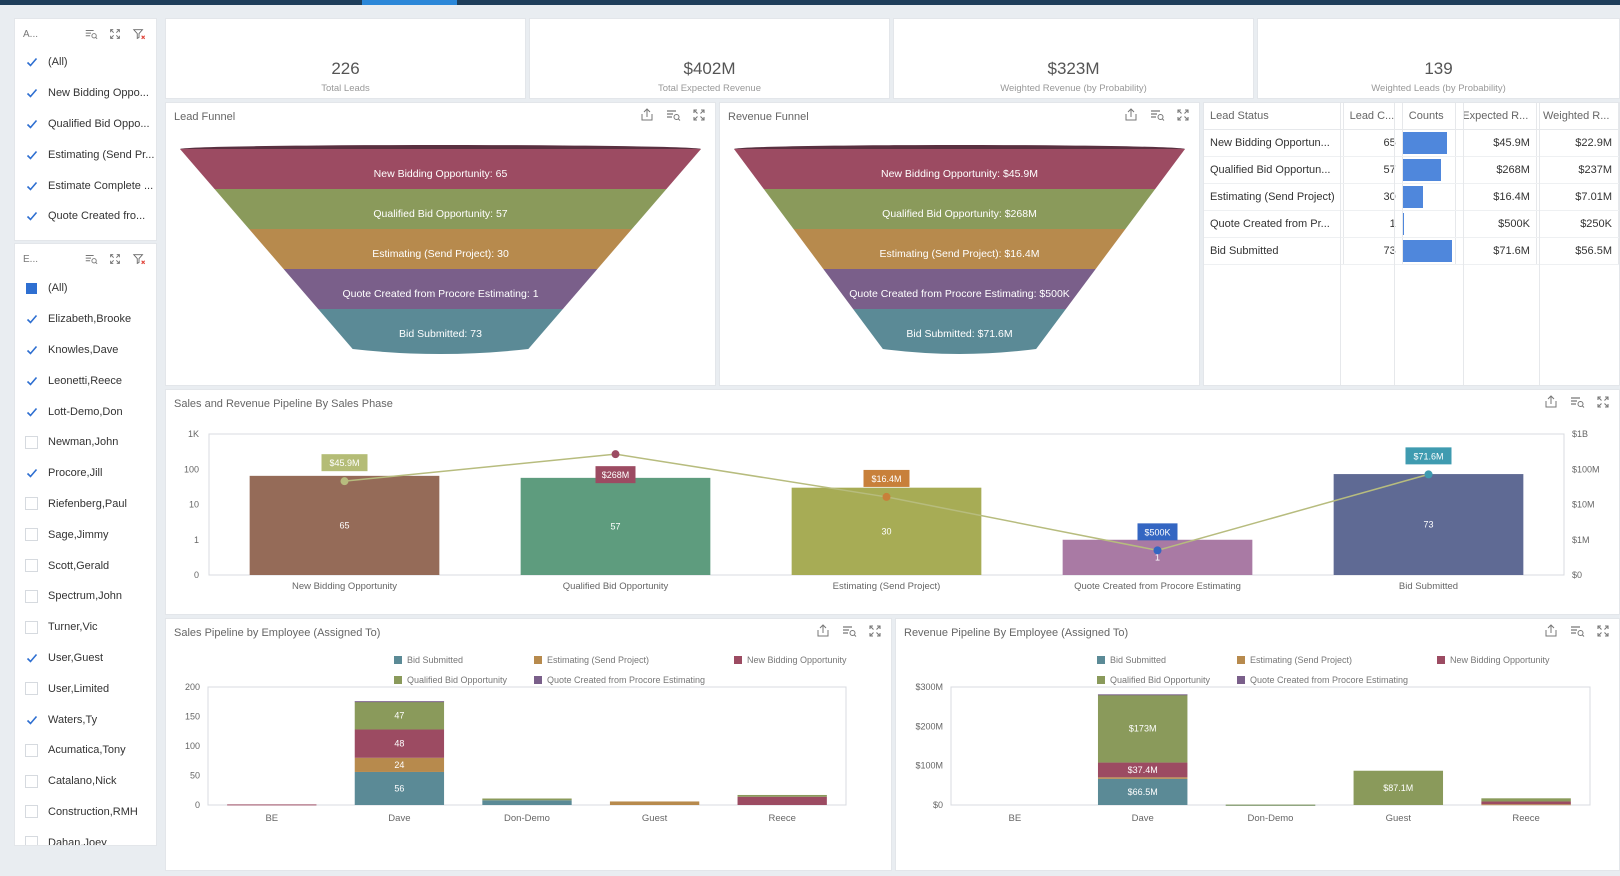 This screenshot has width=1620, height=876. Describe the element at coordinates (1411, 170) in the screenshot. I see `grid-row: Qualified Bid Opportun... 57 $268M $237M` at that location.